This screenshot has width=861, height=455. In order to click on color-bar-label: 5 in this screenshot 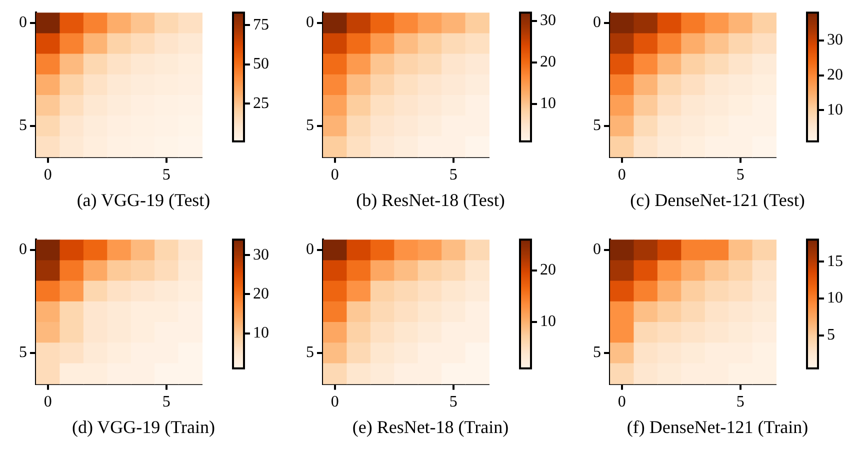, I will do `click(830, 335)`.